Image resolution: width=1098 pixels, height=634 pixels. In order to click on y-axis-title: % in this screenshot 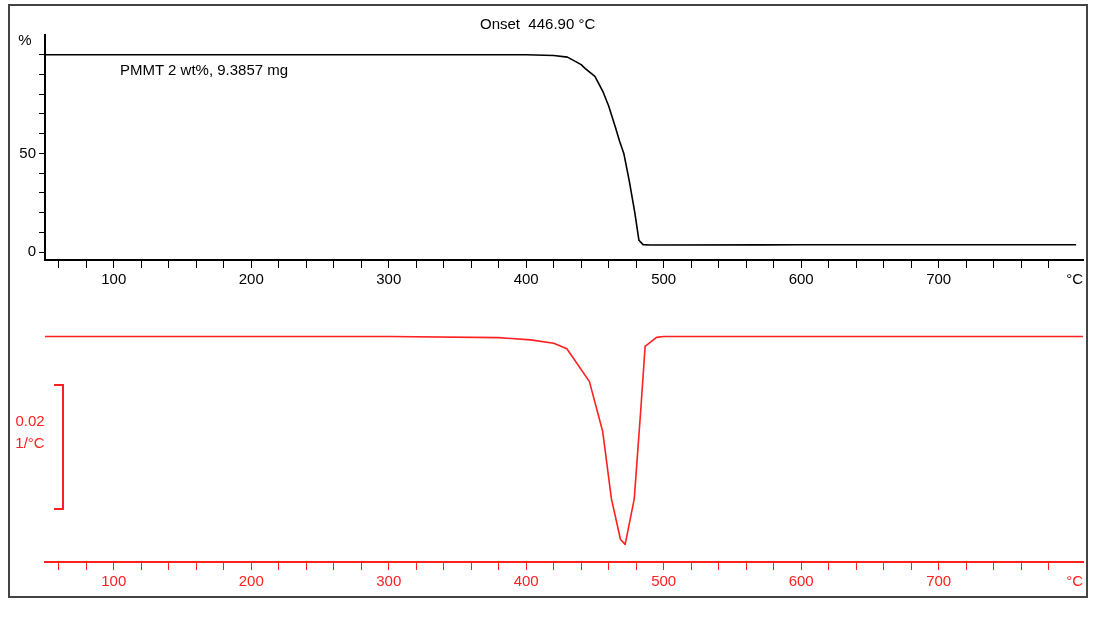, I will do `click(25, 39)`.